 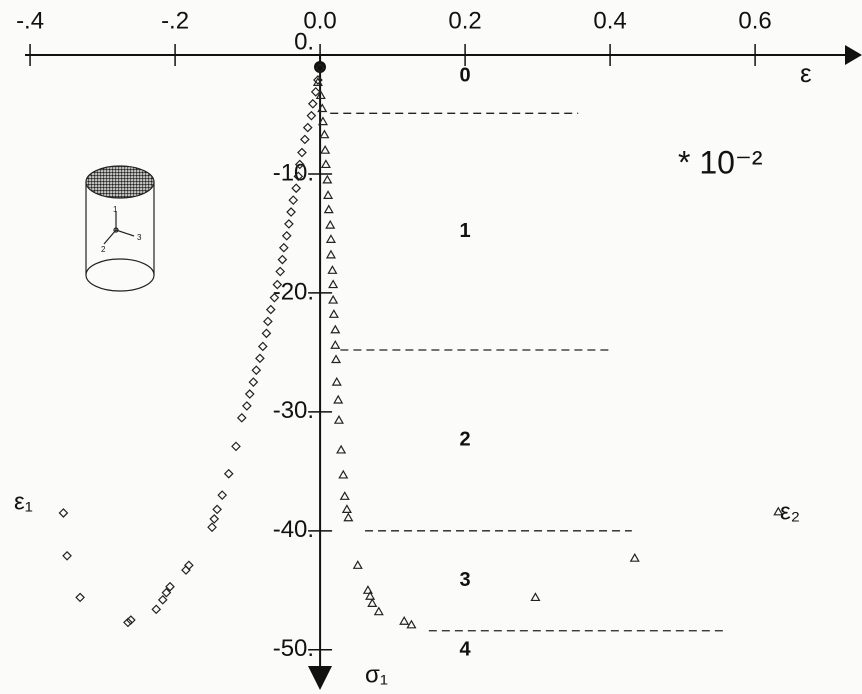 I want to click on x-axis-arrow, so click(x=853, y=55).